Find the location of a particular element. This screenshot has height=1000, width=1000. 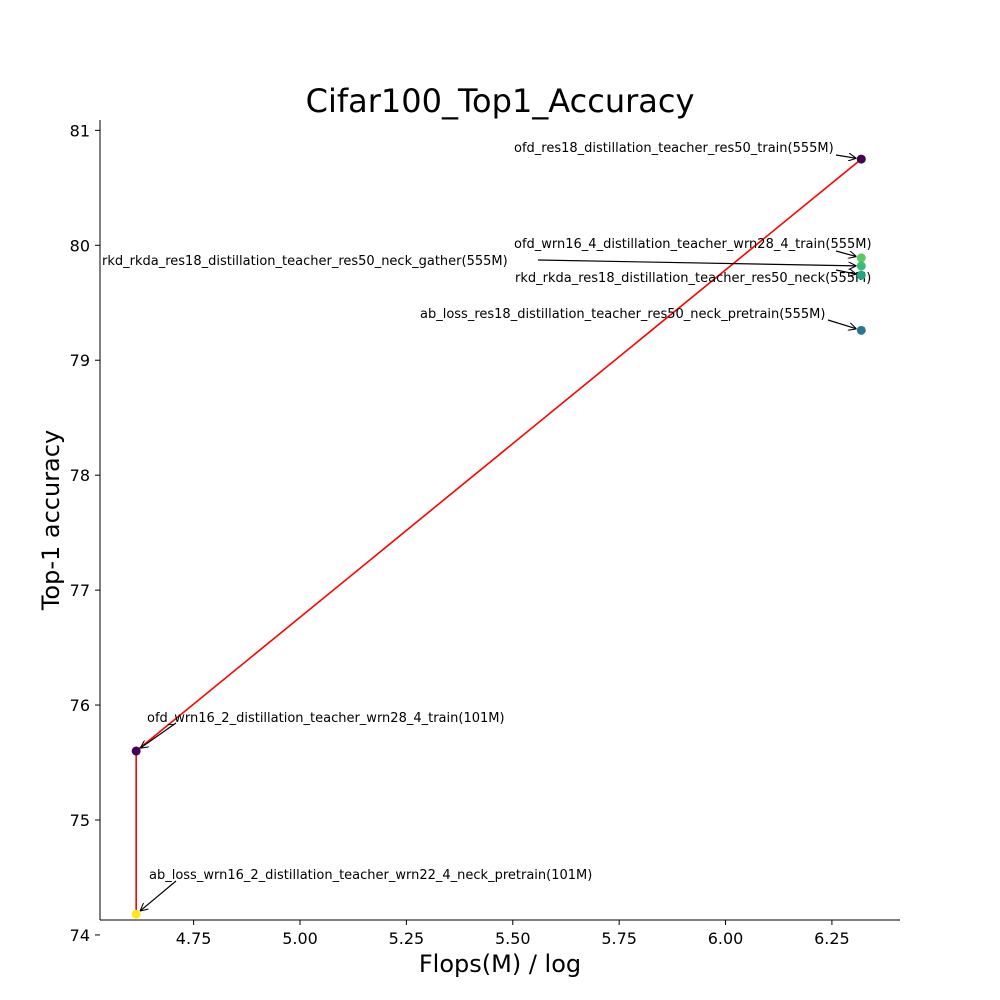

x-axis-label: Flops(M) / log is located at coordinates (500, 964).